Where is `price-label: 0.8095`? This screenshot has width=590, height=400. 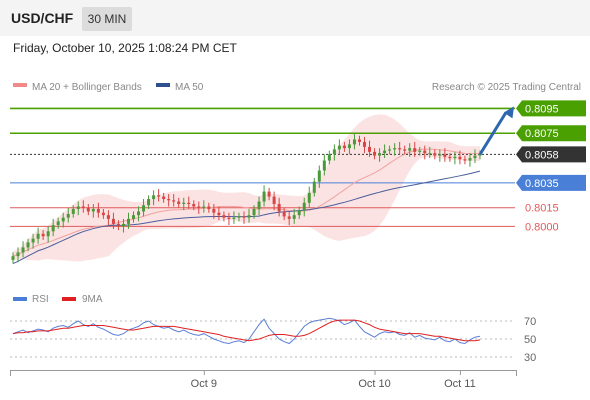 price-label: 0.8095 is located at coordinates (542, 109).